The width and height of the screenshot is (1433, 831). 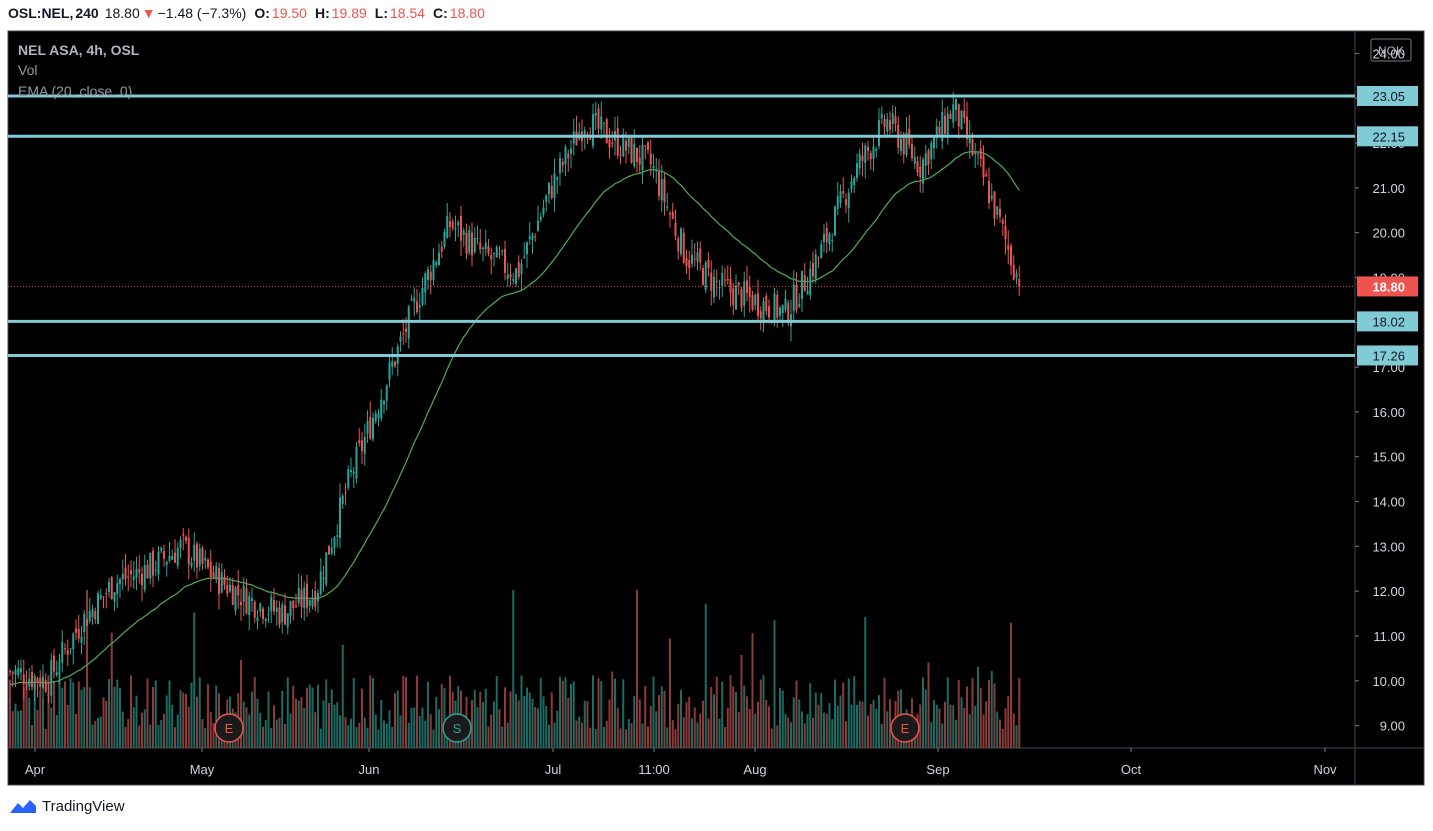 I want to click on close-label: C:, so click(x=440, y=13).